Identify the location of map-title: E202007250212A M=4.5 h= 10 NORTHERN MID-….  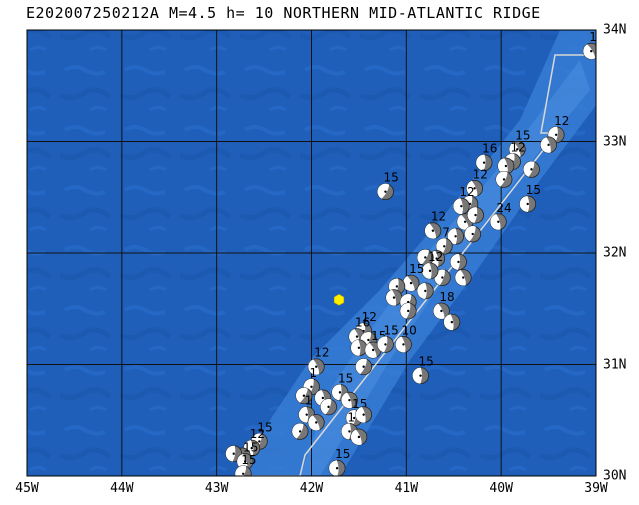
(283, 13).